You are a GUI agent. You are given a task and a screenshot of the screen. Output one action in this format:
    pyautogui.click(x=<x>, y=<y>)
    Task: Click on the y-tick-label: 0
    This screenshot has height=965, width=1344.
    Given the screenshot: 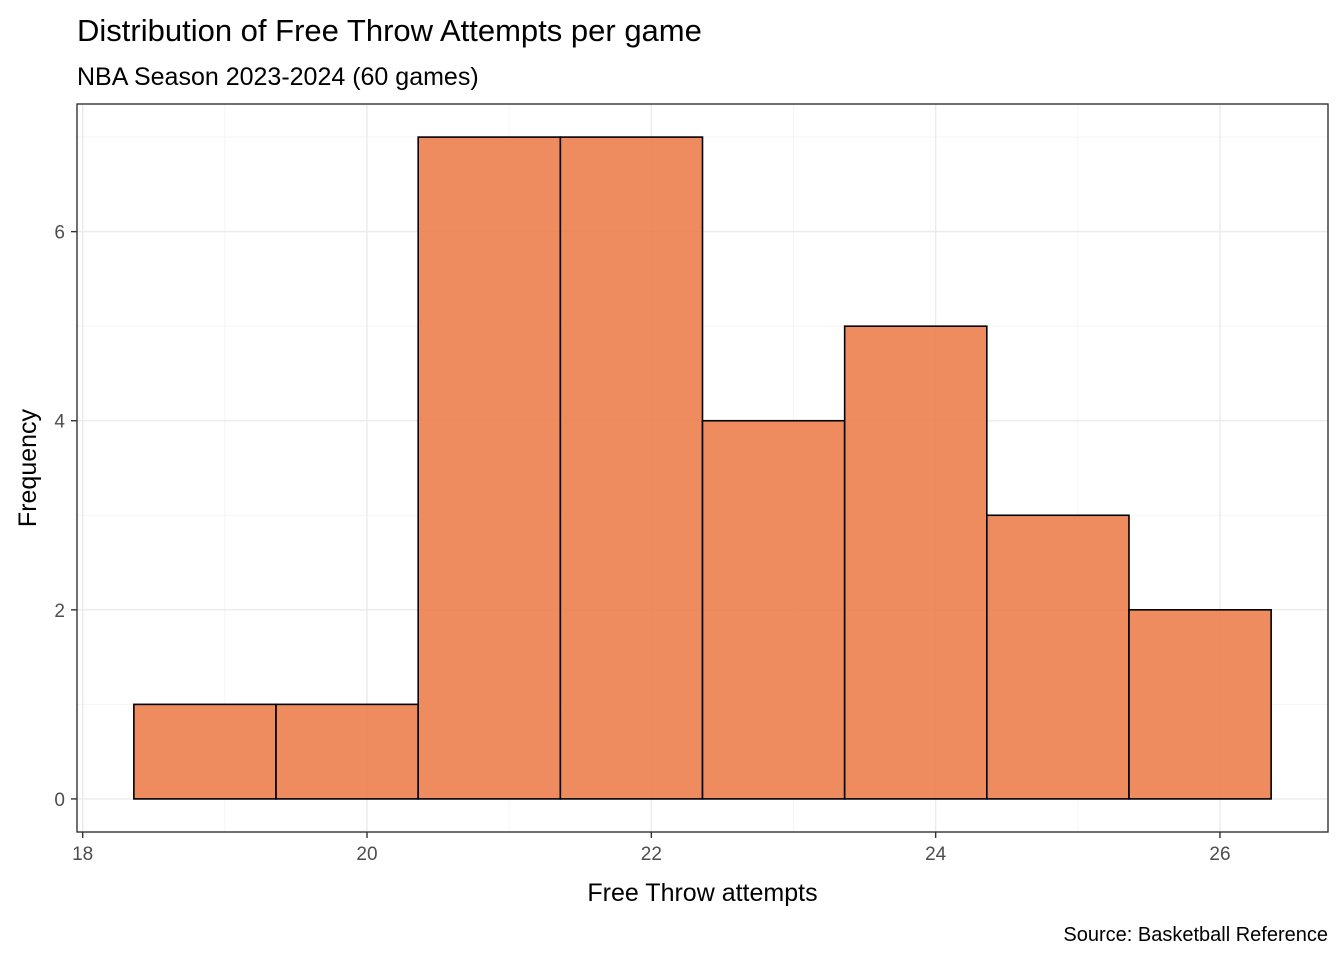 What is the action you would take?
    pyautogui.click(x=59, y=800)
    